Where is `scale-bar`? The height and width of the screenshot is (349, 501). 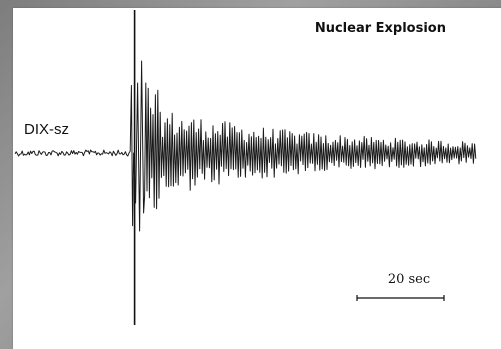
scale-bar is located at coordinates (400, 298).